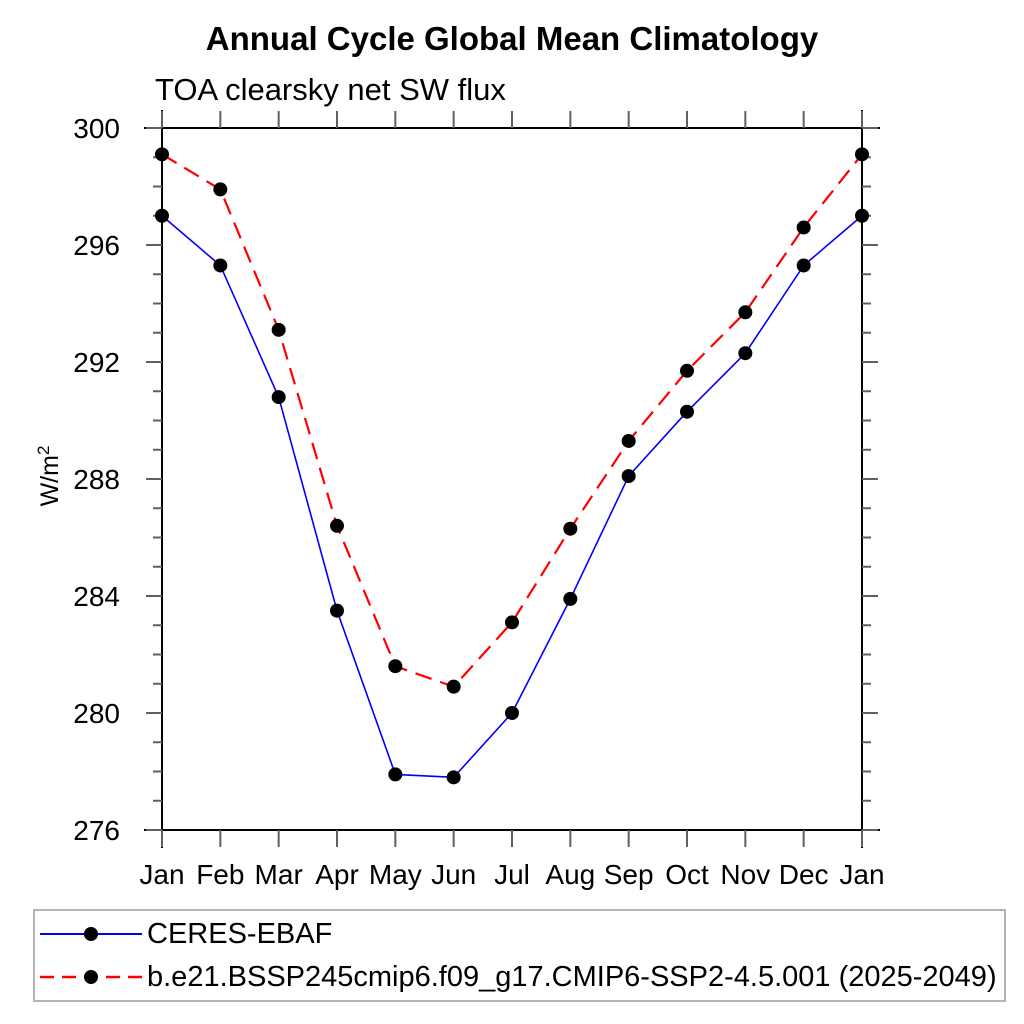 This screenshot has height=1024, width=1024. Describe the element at coordinates (49, 476) in the screenshot. I see `y-axis-label: W/m2` at that location.